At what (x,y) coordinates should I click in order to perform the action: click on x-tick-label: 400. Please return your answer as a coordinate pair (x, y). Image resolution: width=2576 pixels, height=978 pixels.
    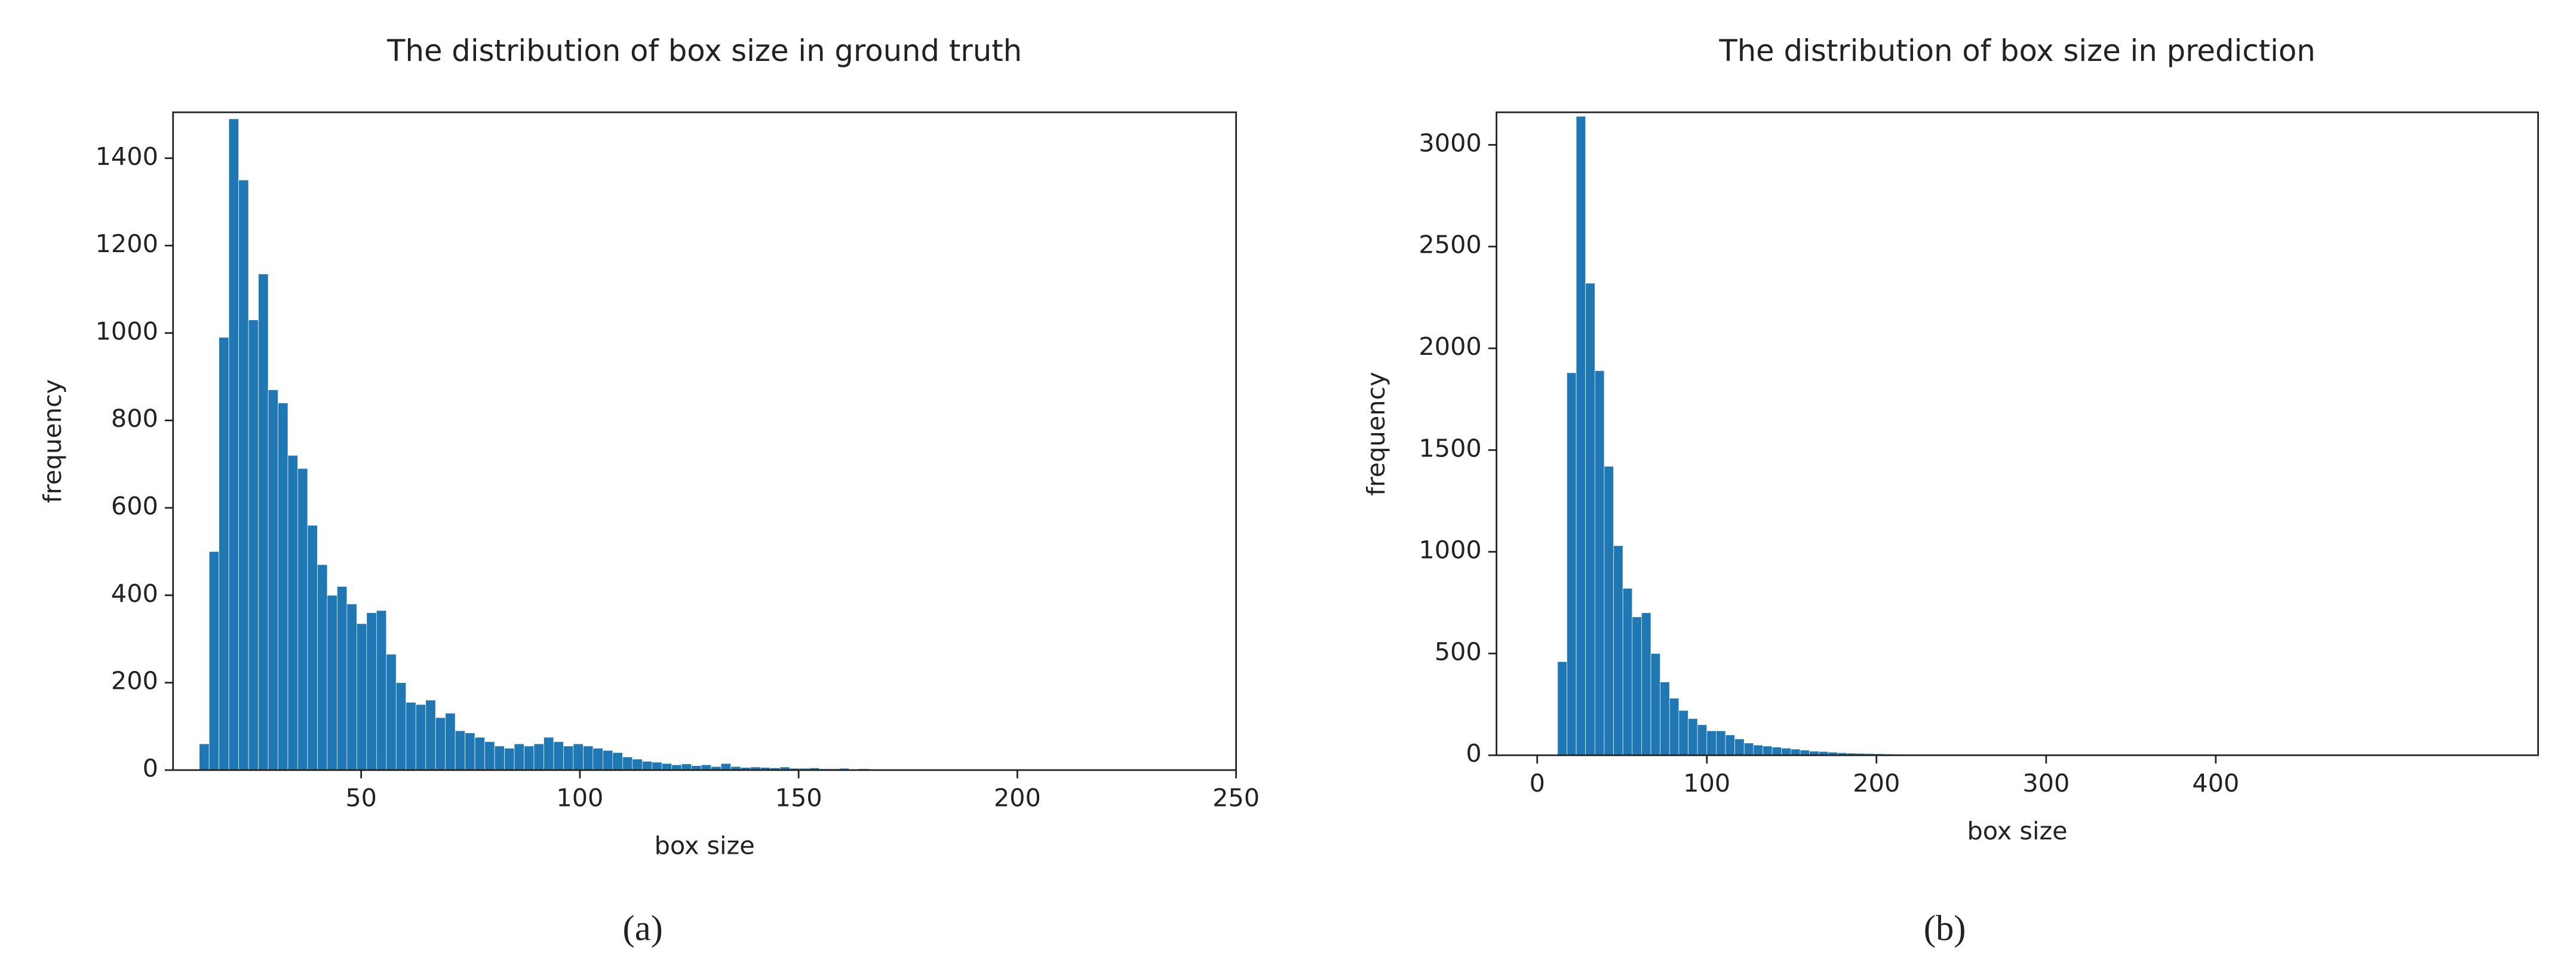
    Looking at the image, I should click on (2215, 783).